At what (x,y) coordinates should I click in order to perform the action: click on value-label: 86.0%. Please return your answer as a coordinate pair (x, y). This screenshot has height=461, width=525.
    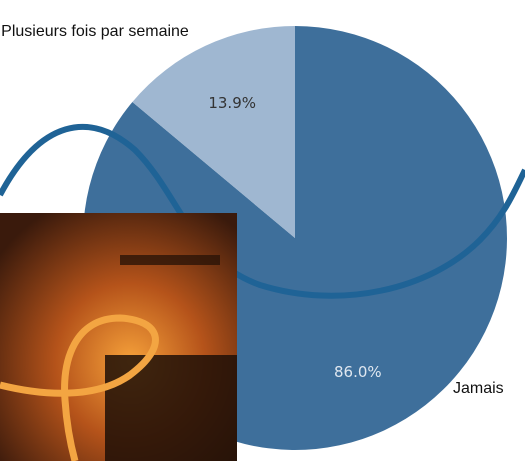
    Looking at the image, I should click on (358, 372).